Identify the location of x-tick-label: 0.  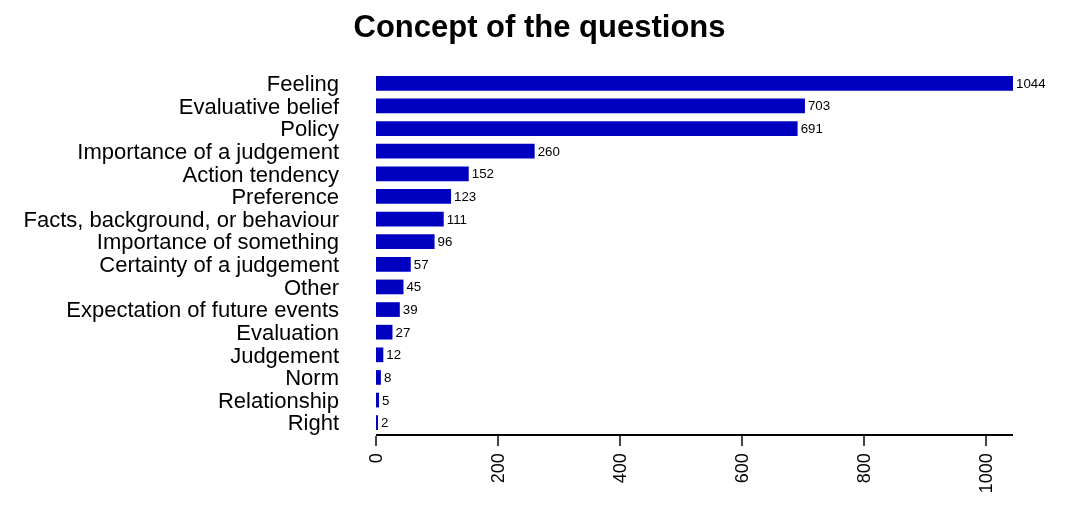
(375, 458).